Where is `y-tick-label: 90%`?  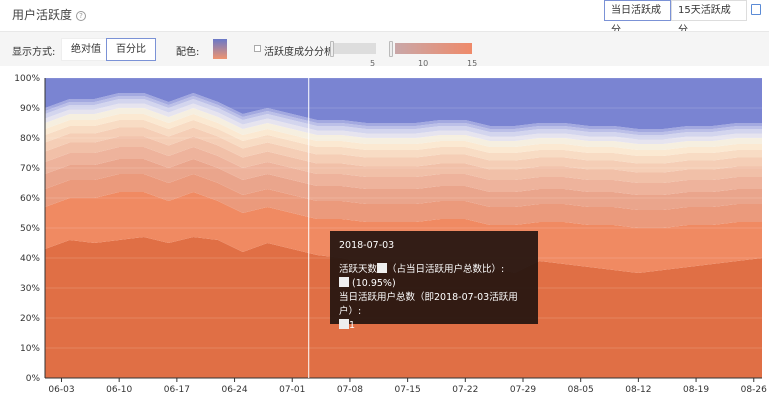
y-tick-label: 90% is located at coordinates (30, 109).